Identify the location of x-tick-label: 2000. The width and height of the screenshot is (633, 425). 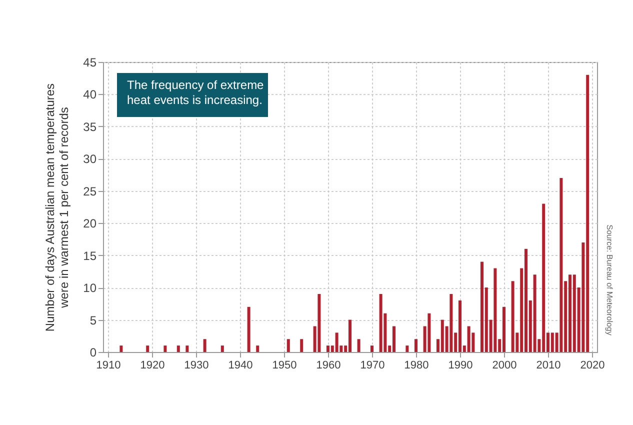
(504, 366).